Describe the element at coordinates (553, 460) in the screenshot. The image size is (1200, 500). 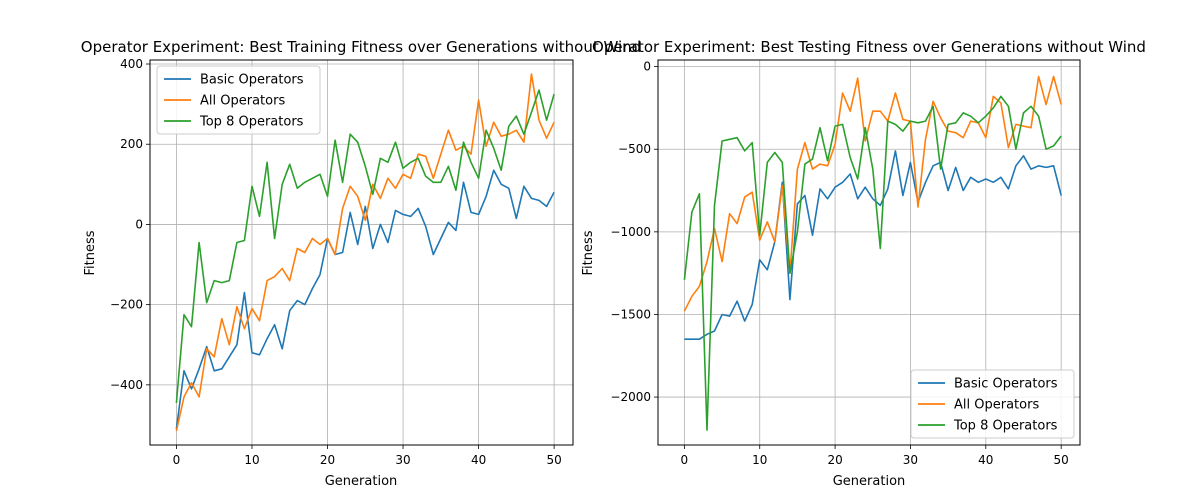
I see `training-x-tick-label: 50` at that location.